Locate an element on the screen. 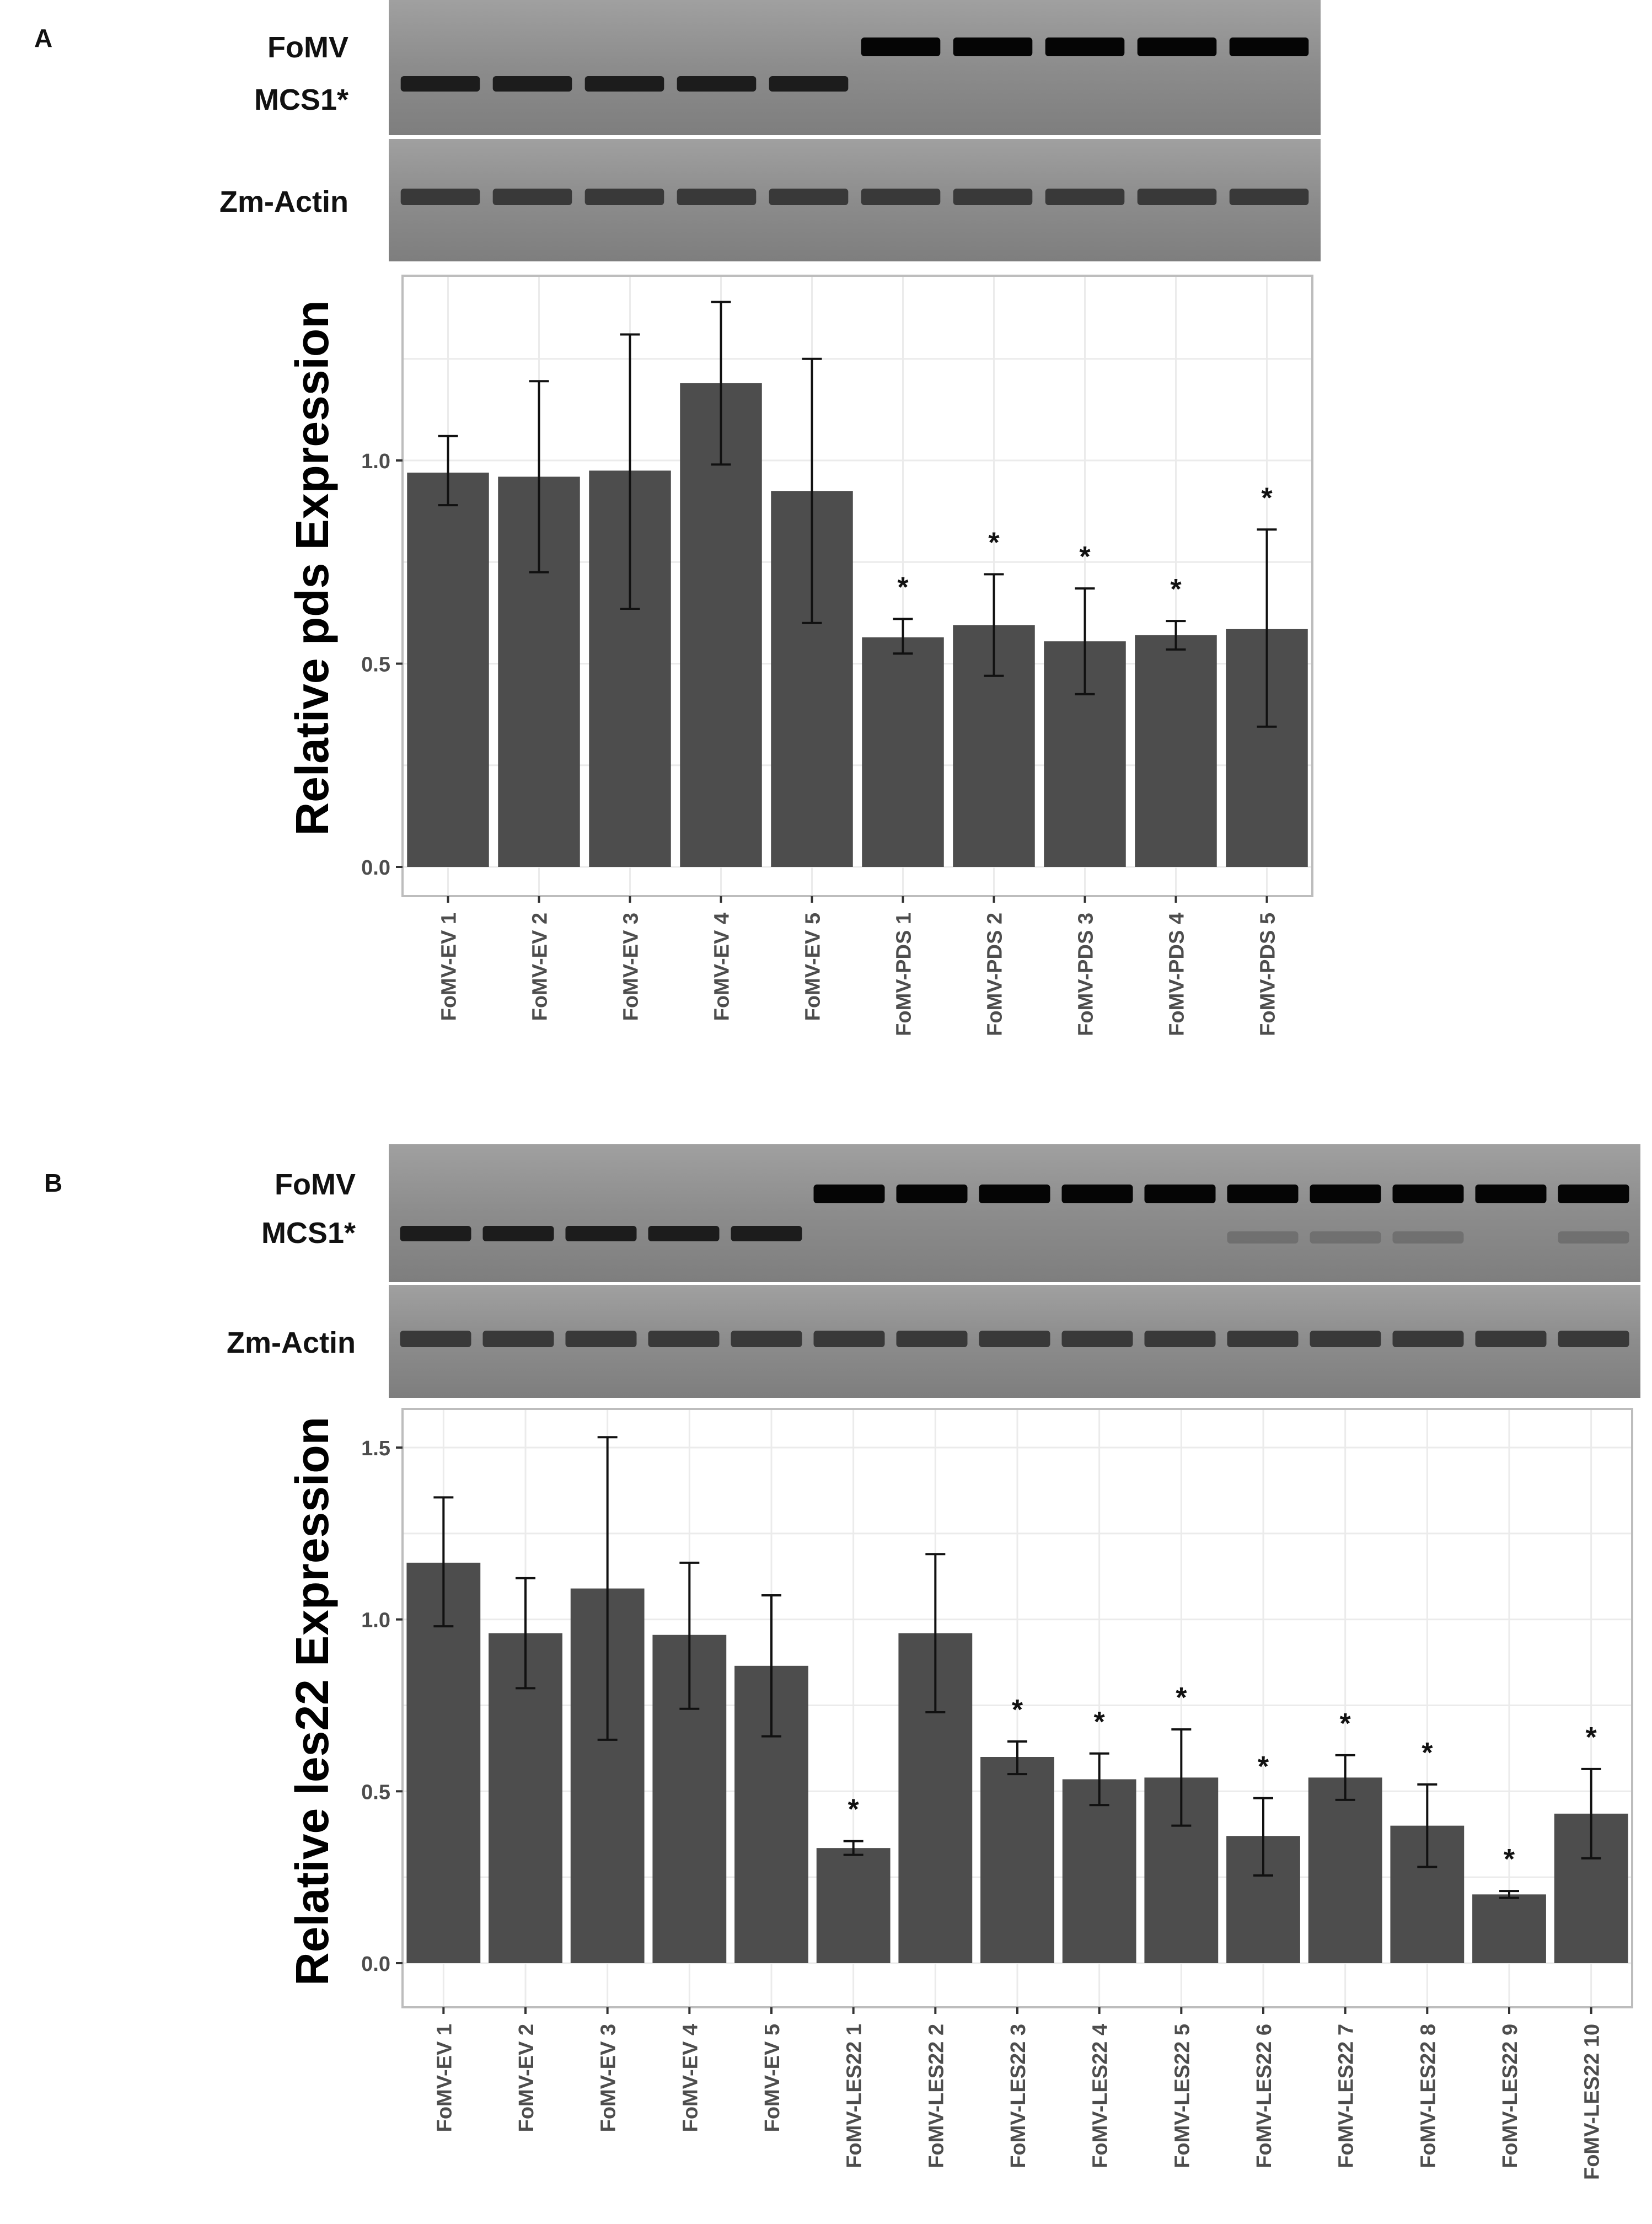 The height and width of the screenshot is (2224, 1652). gel-image-fomv-a is located at coordinates (855, 67).